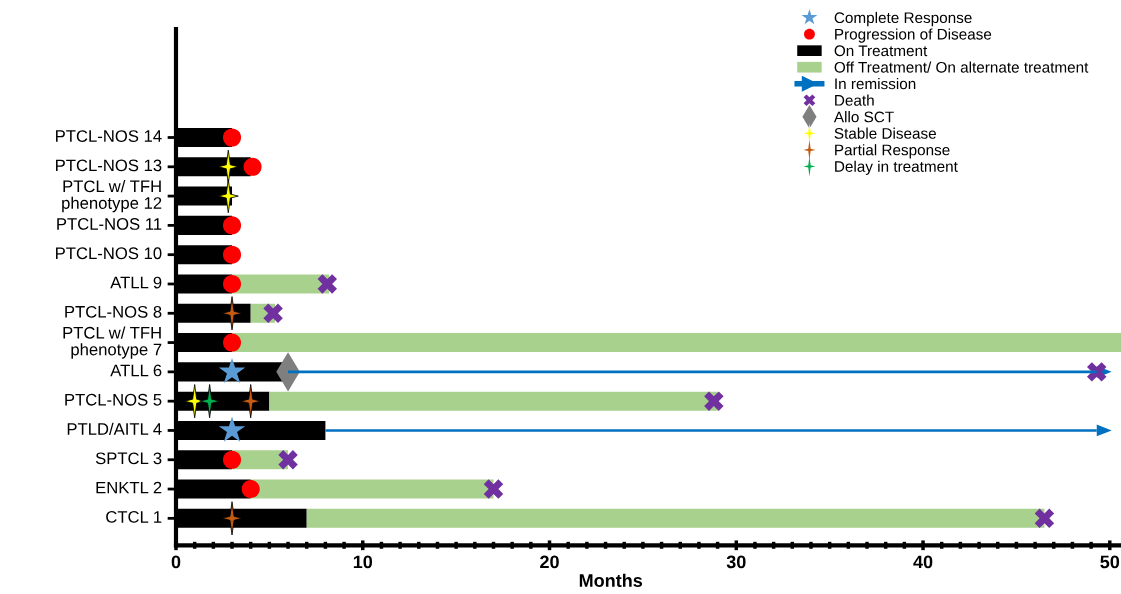  I want to click on y-tick-label: ENKTL 2, so click(129, 487).